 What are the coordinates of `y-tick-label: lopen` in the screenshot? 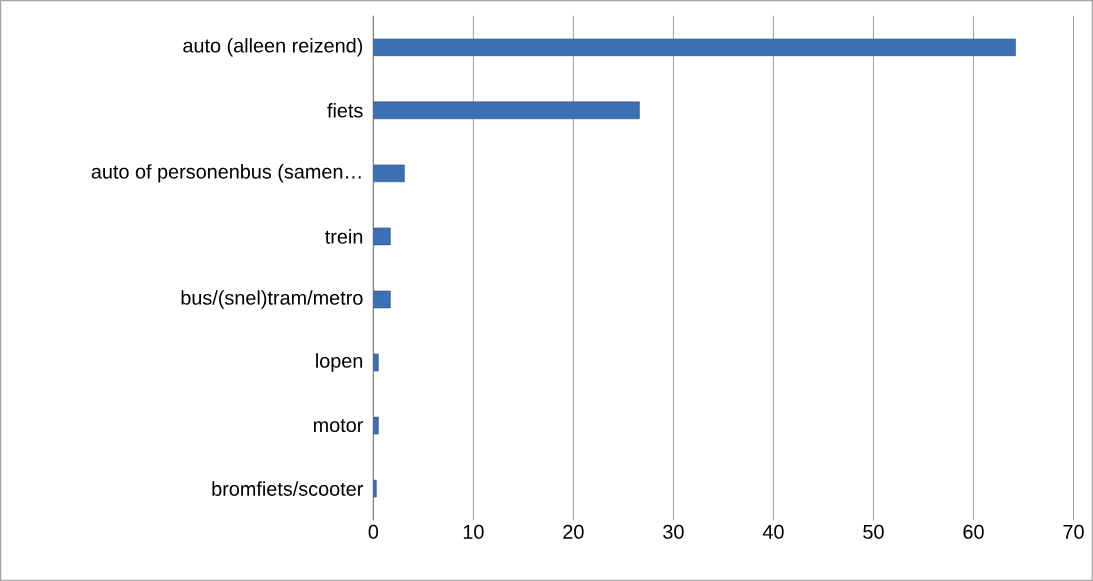 It's located at (339, 362).